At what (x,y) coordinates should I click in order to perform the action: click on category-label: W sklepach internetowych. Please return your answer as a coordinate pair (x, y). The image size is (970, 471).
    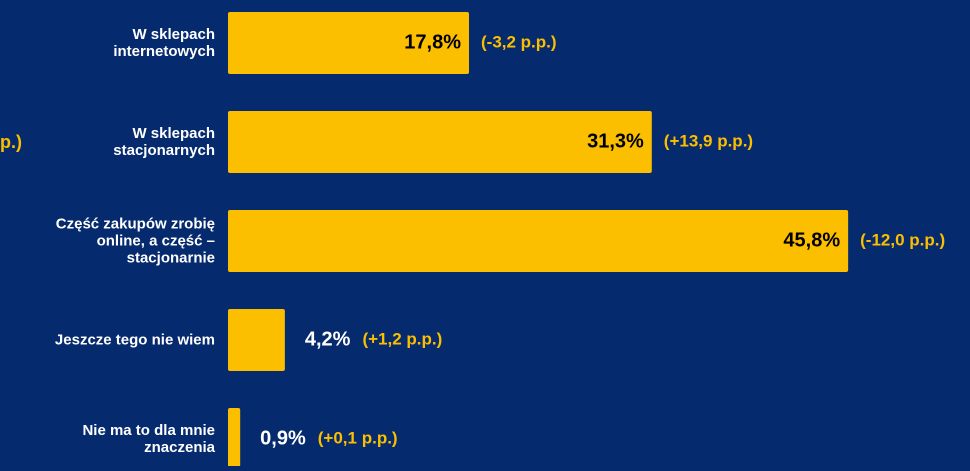
    Looking at the image, I should click on (164, 43).